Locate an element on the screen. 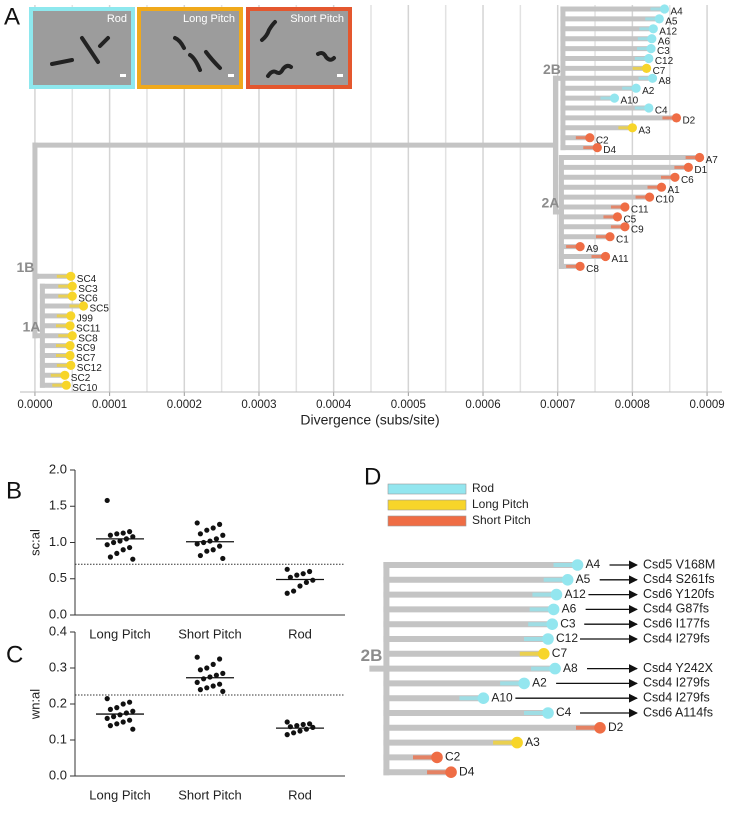 Image resolution: width=736 pixels, height=831 pixels. mutation-label: Csd4 G87fs is located at coordinates (676, 609).